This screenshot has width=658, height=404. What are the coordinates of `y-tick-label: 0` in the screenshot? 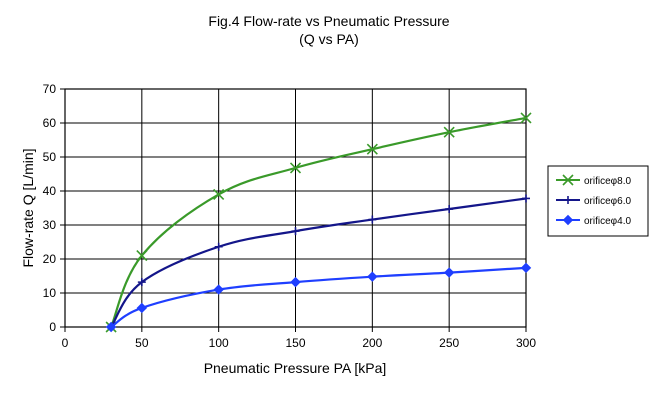 It's located at (52, 327).